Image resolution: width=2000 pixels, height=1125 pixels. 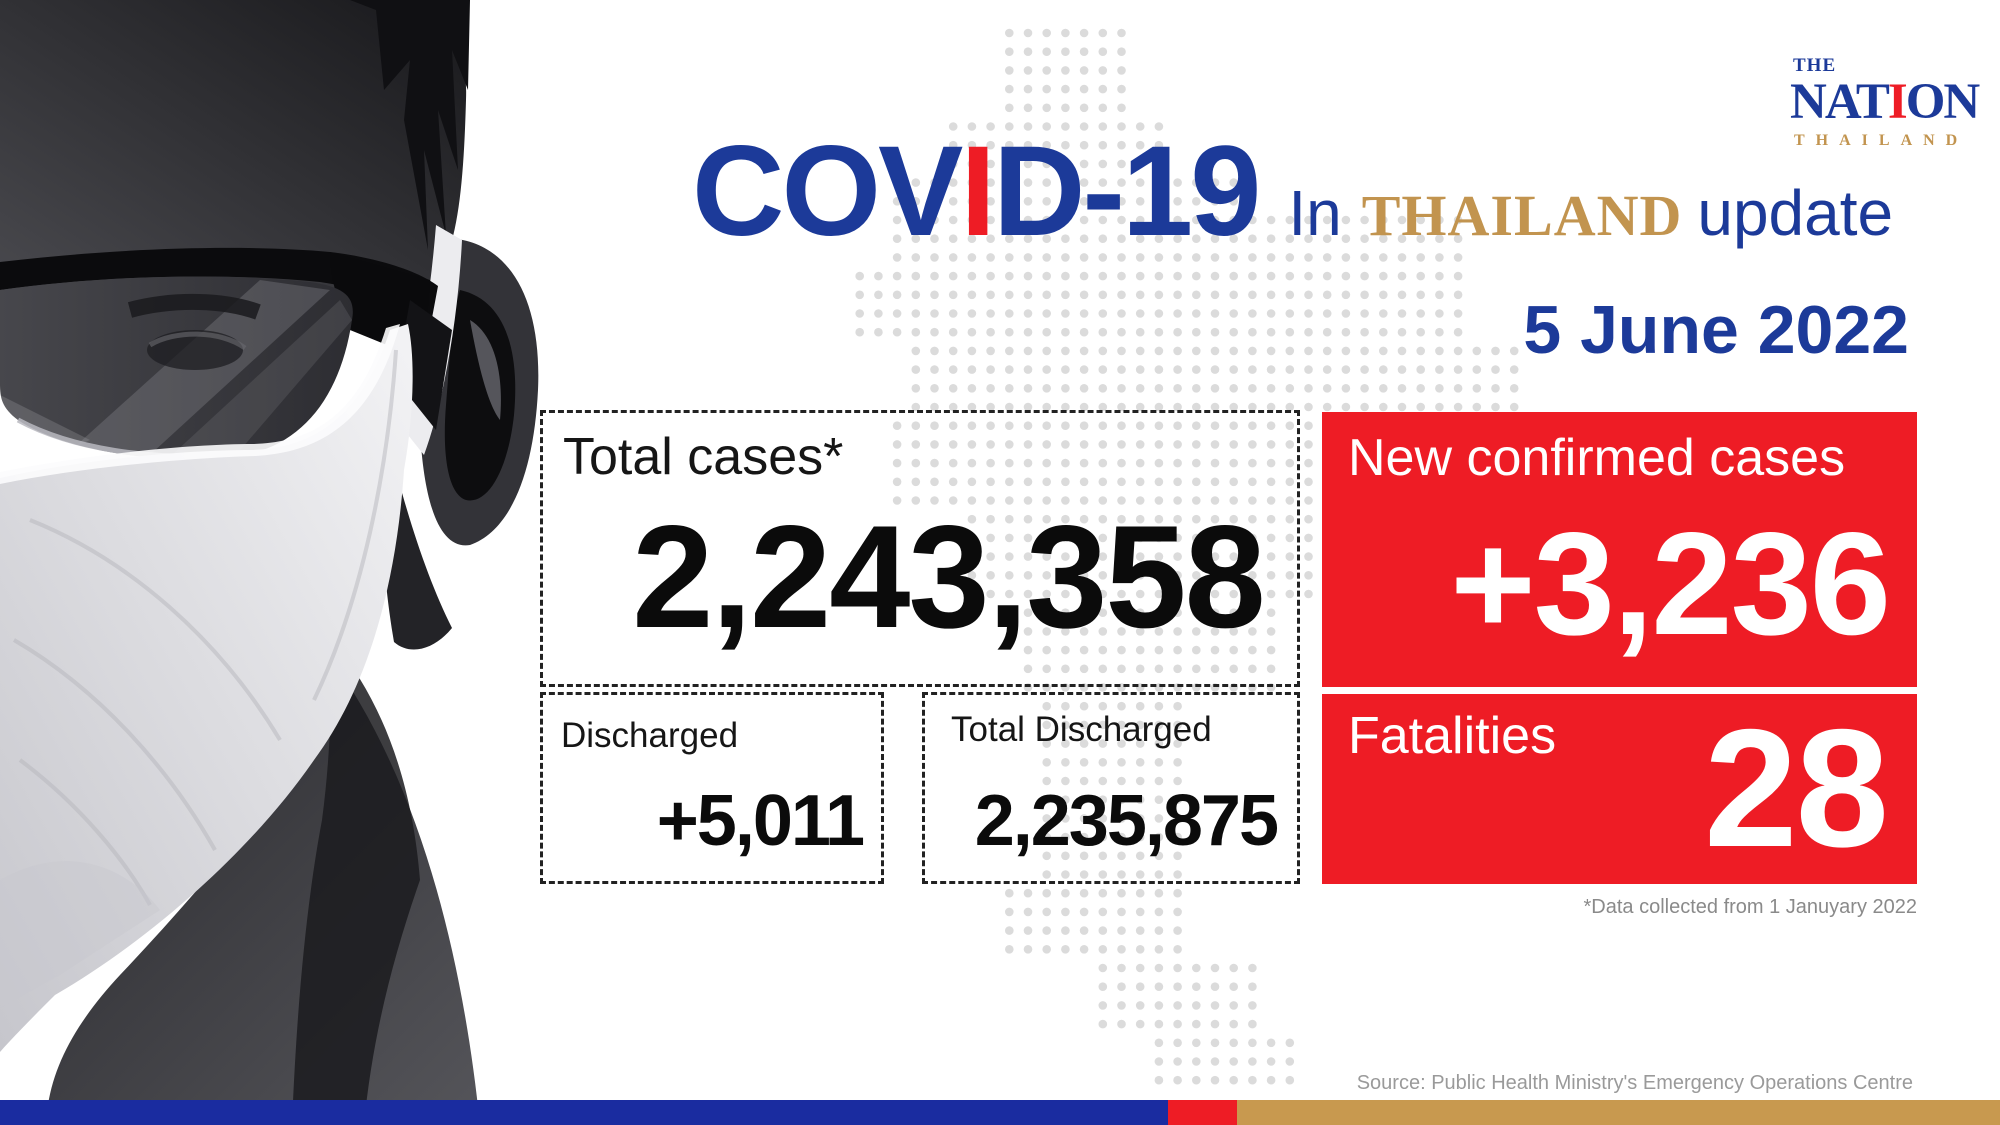 What do you see at coordinates (410, 125) in the screenshot?
I see `person-hair` at bounding box center [410, 125].